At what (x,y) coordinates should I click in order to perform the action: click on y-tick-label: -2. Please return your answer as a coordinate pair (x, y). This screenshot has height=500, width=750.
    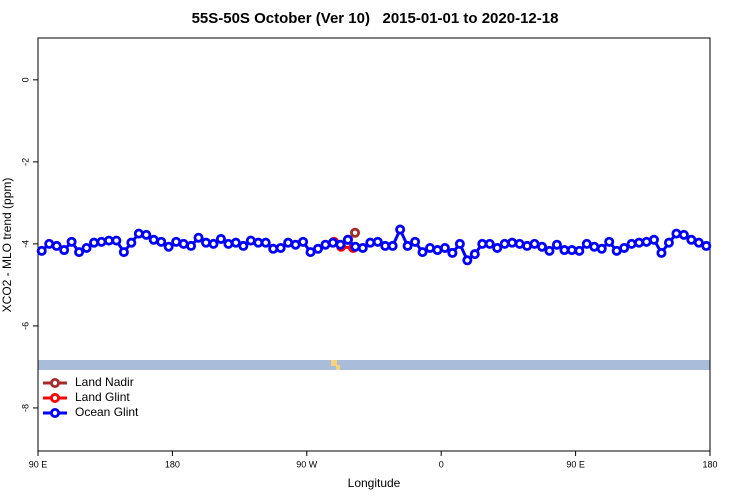
    Looking at the image, I should click on (25, 162).